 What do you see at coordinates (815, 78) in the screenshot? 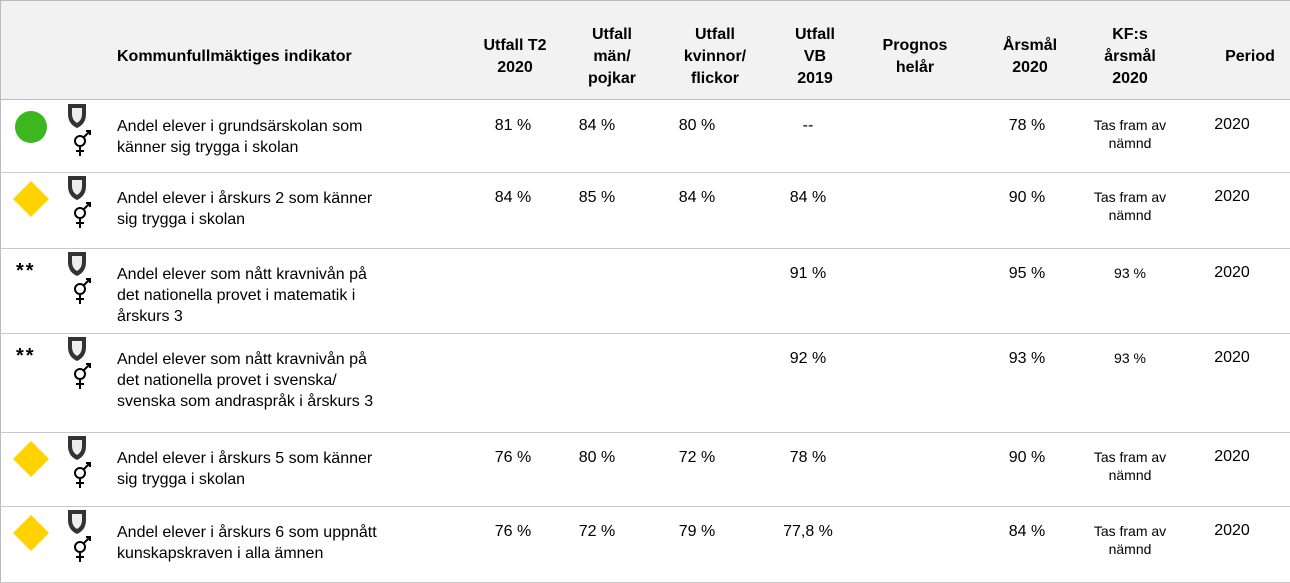
I see `header-line: 2019` at bounding box center [815, 78].